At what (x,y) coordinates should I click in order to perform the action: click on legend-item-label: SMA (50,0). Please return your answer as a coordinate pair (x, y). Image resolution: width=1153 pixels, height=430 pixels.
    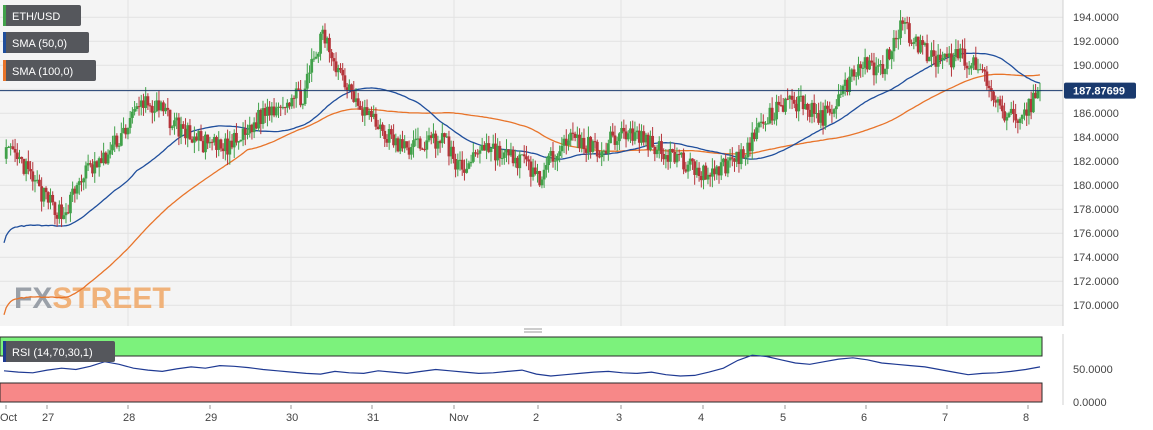
    Looking at the image, I should click on (39, 44).